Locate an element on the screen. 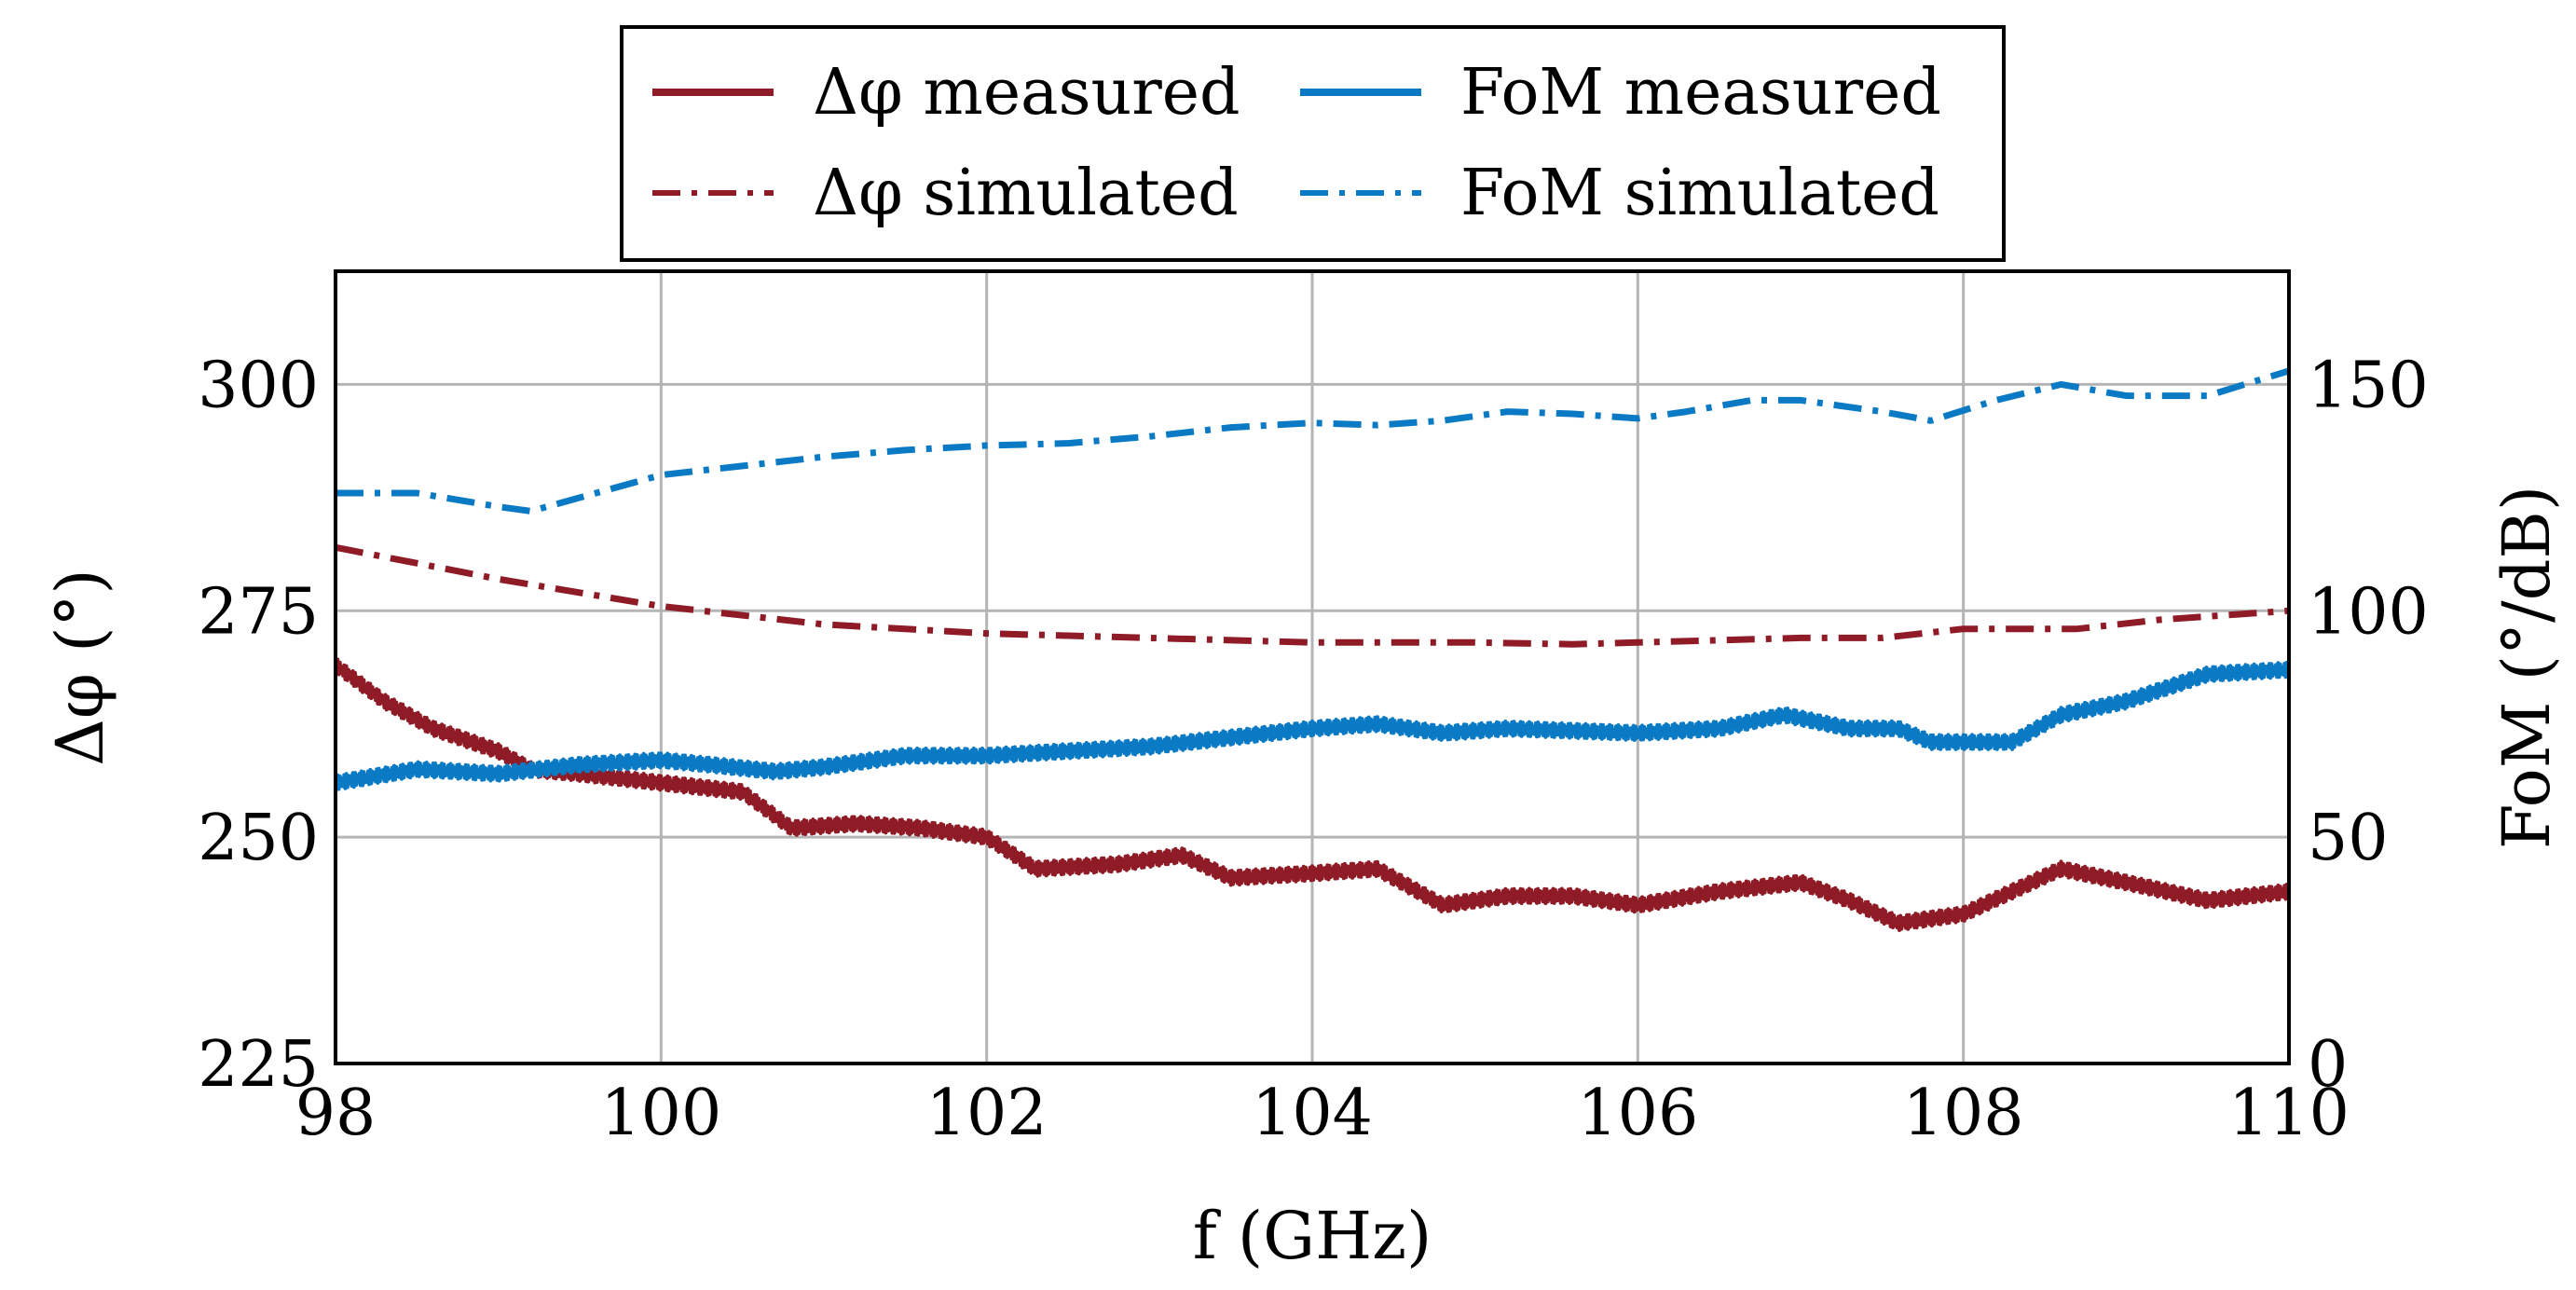  y-right-axis-title: FoM (°/dB) is located at coordinates (2526, 668).